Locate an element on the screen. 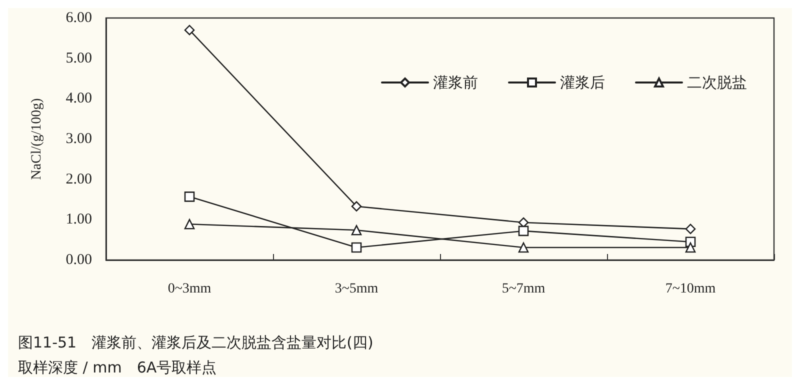  y-tick-label: 0.00 is located at coordinates (79, 260).